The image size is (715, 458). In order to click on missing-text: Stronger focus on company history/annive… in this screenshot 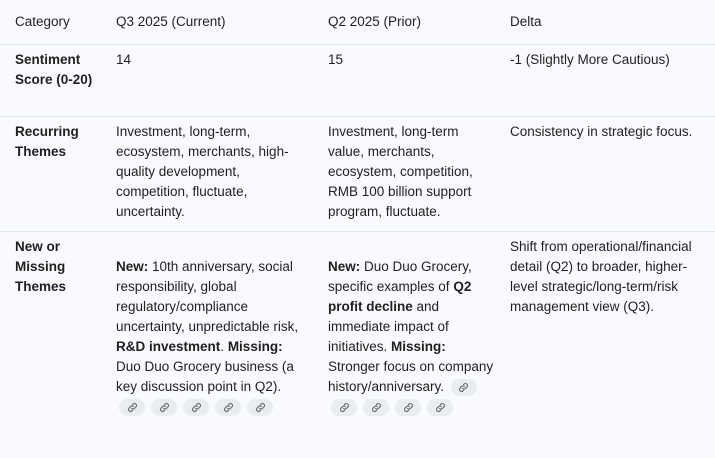, I will do `click(411, 376)`.